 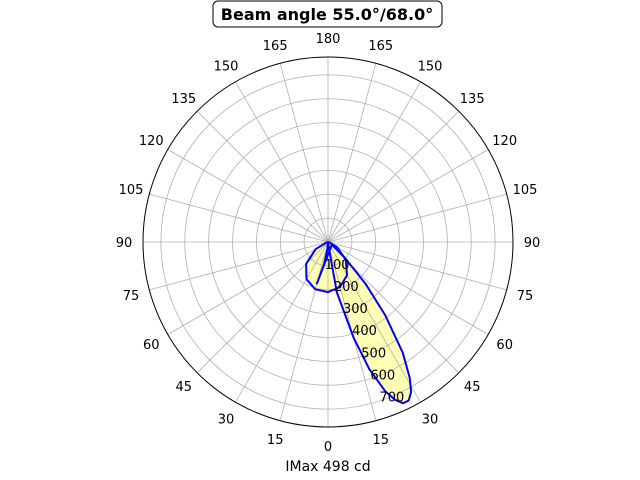 I want to click on series-layer, so click(x=359, y=323).